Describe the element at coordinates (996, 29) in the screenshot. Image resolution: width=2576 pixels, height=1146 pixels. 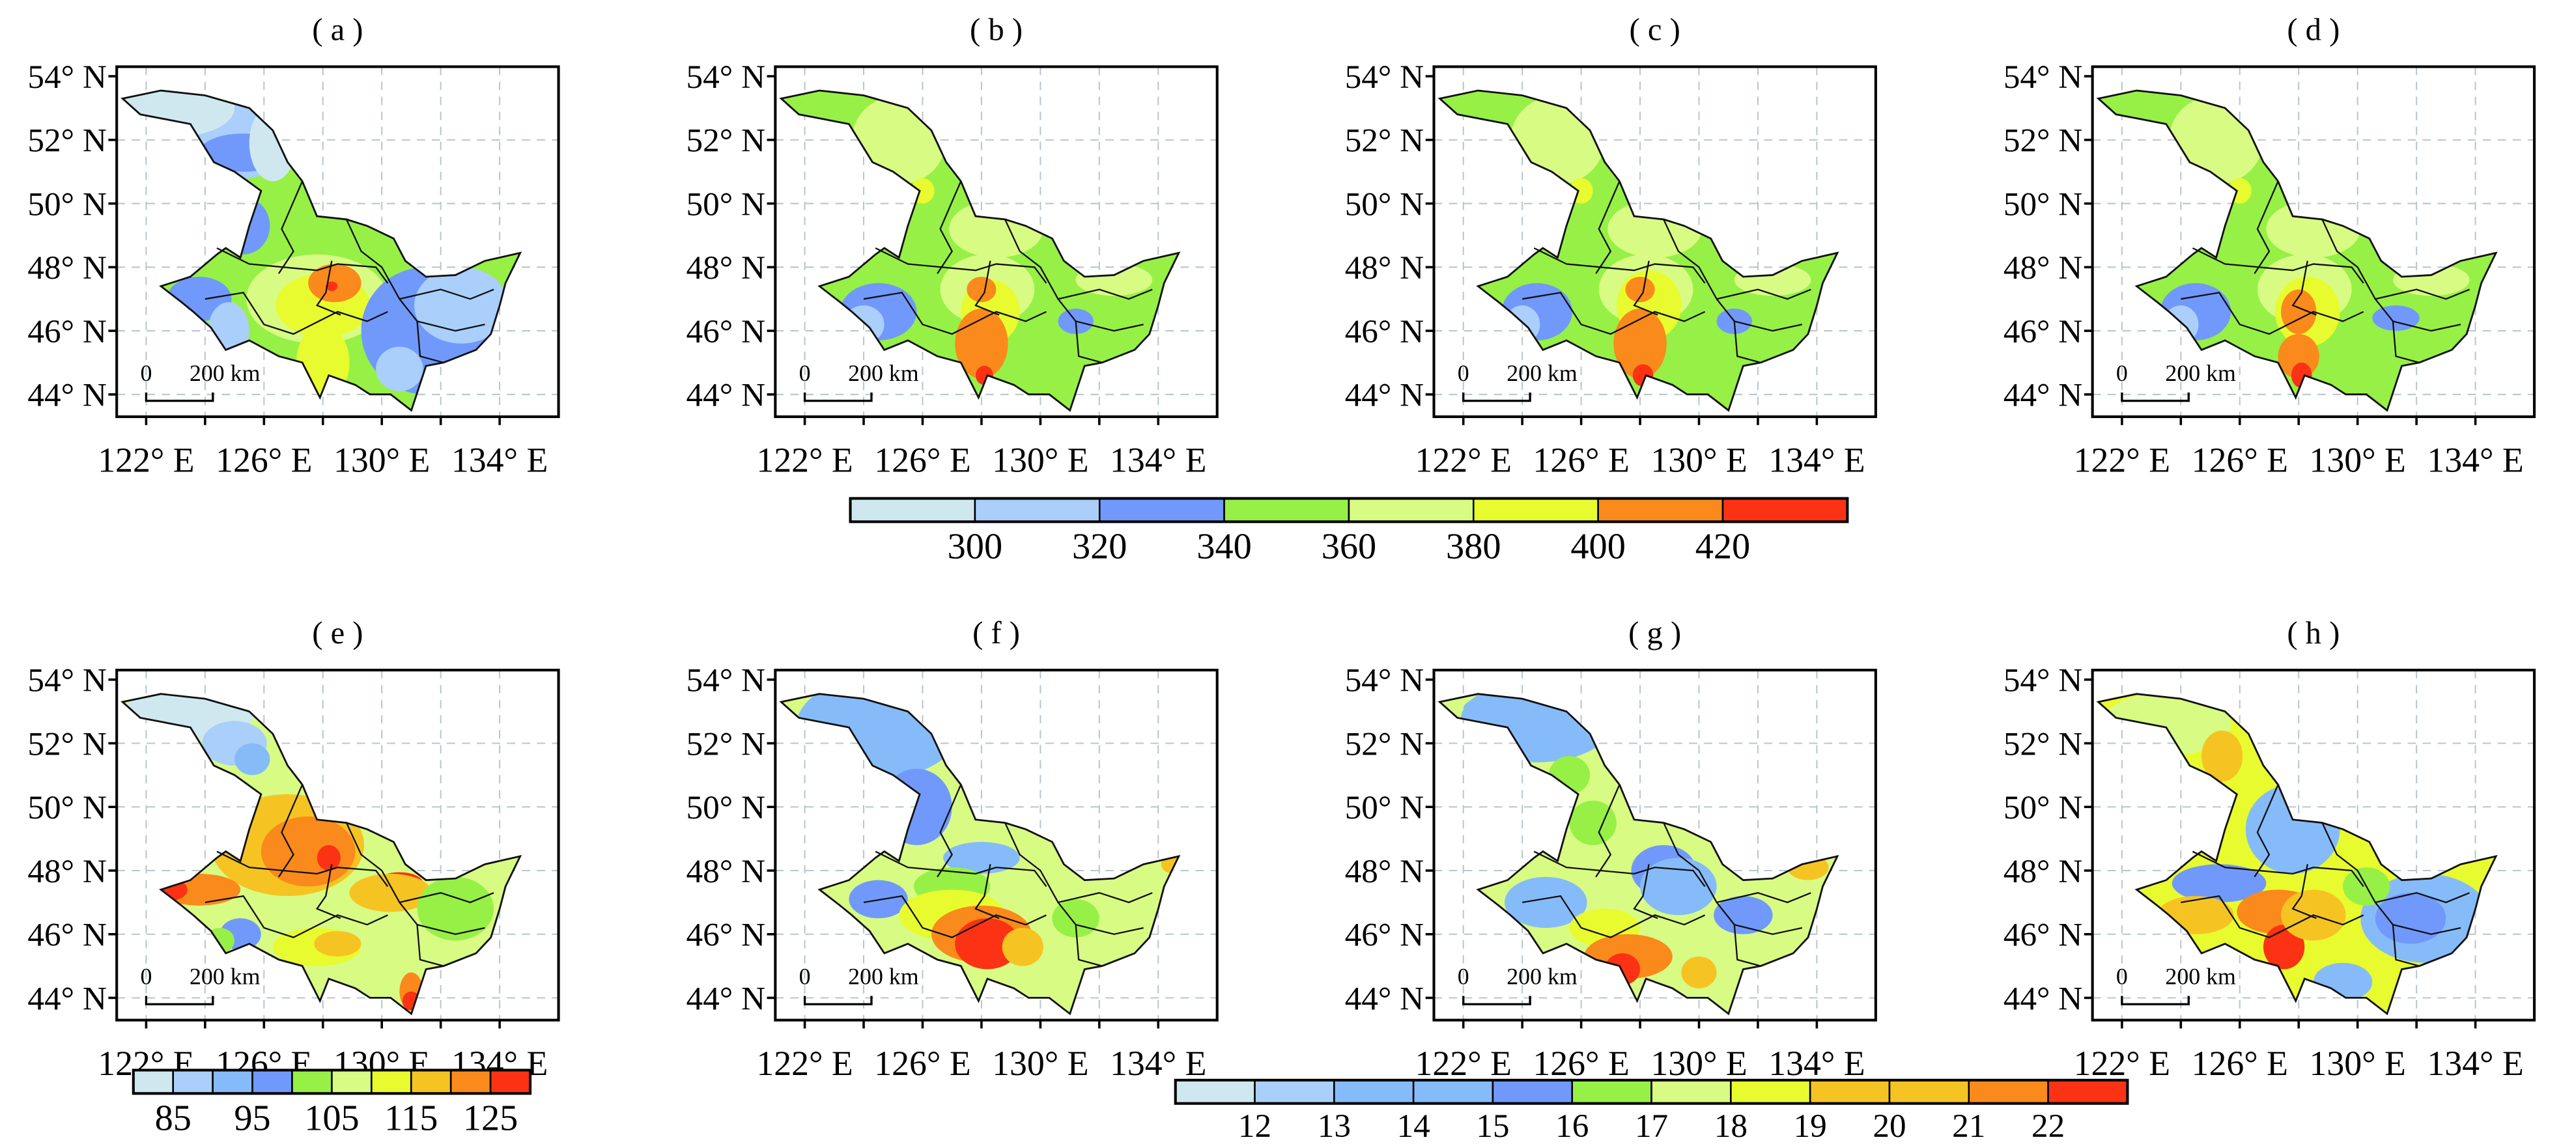
I see `panel-label: ( b )` at that location.